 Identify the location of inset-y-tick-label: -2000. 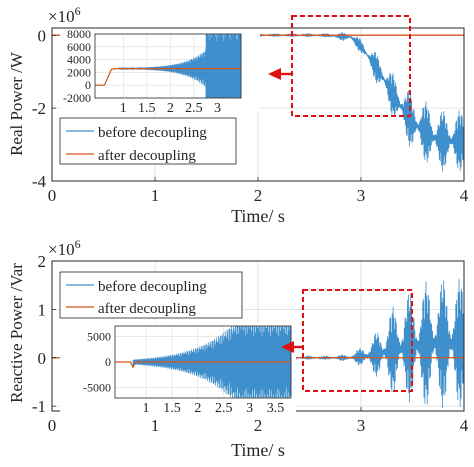
(77, 98).